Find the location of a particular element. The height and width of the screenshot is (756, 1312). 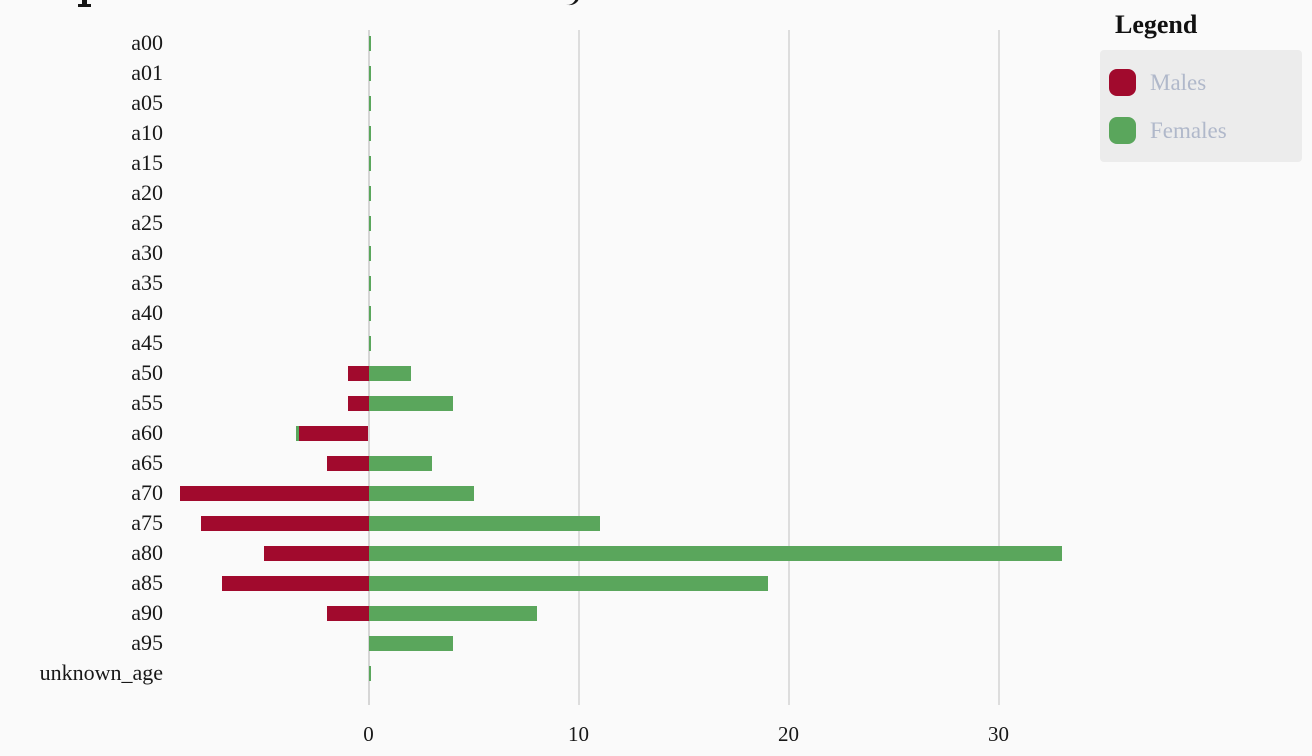

x-tick-label: 30 is located at coordinates (998, 734).